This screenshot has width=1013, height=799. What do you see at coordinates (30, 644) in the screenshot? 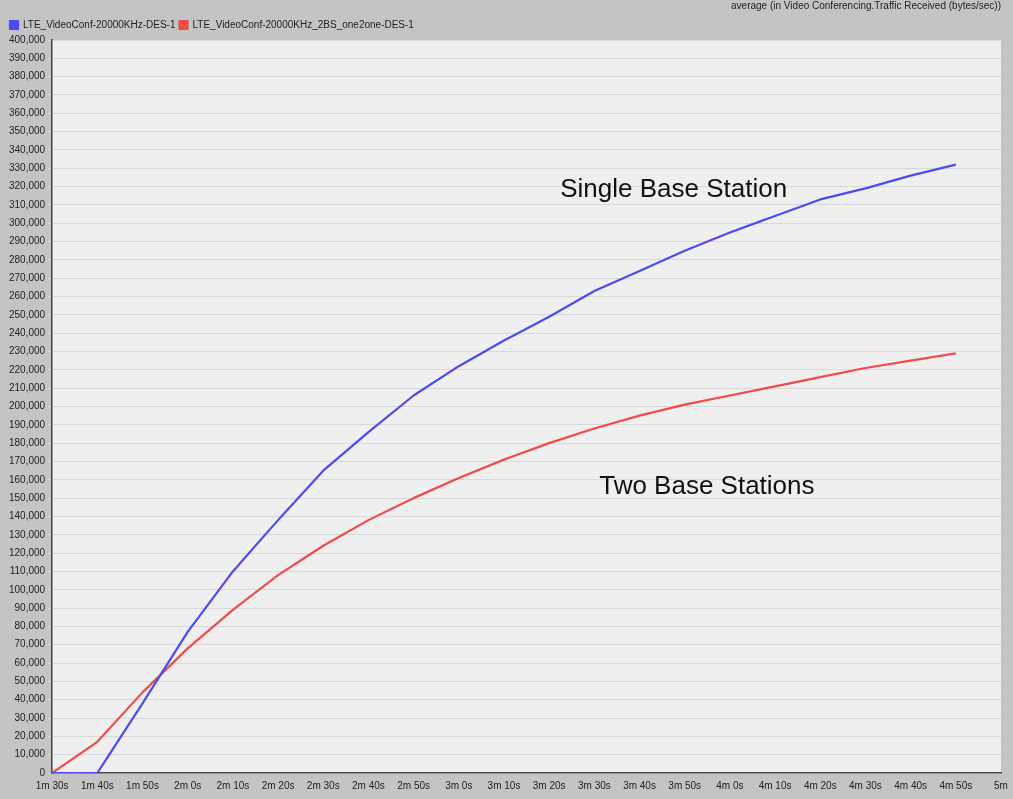
I see `y-tick-label: 70,000` at bounding box center [30, 644].